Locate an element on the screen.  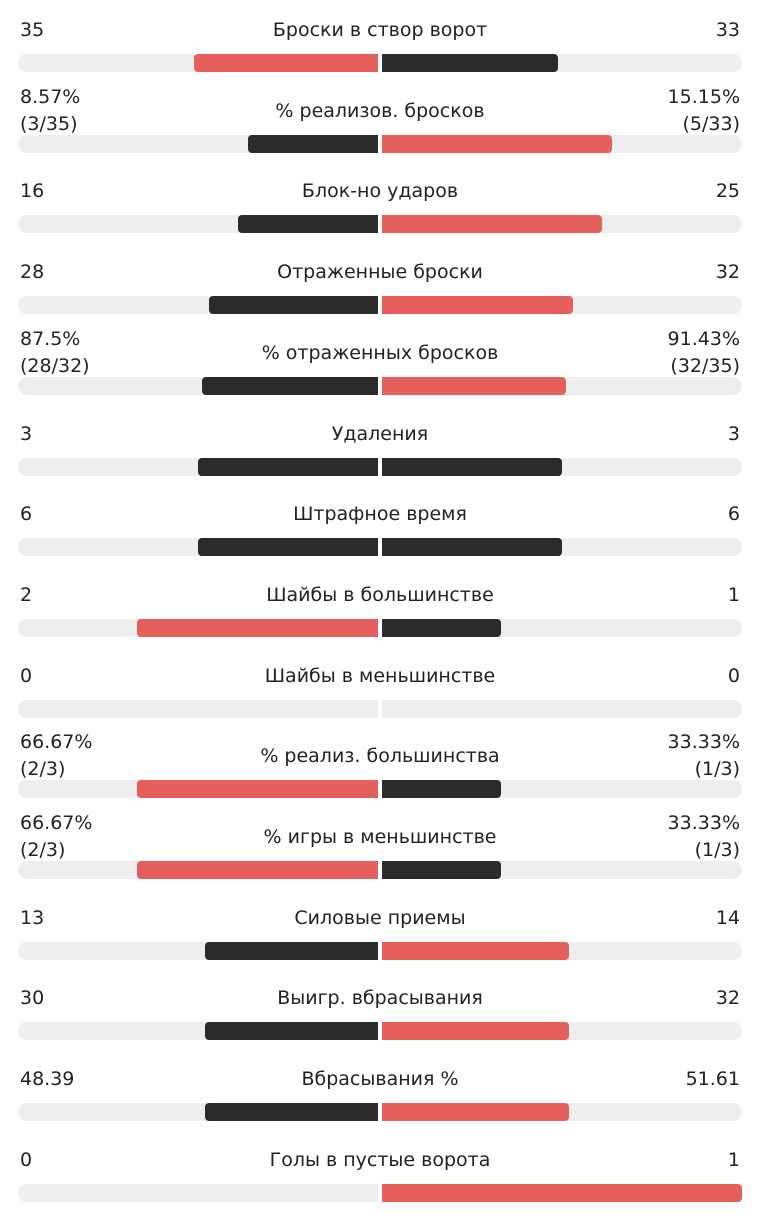
stat-row: 0 Шайбы в меньшинстве 0 is located at coordinates (380, 689).